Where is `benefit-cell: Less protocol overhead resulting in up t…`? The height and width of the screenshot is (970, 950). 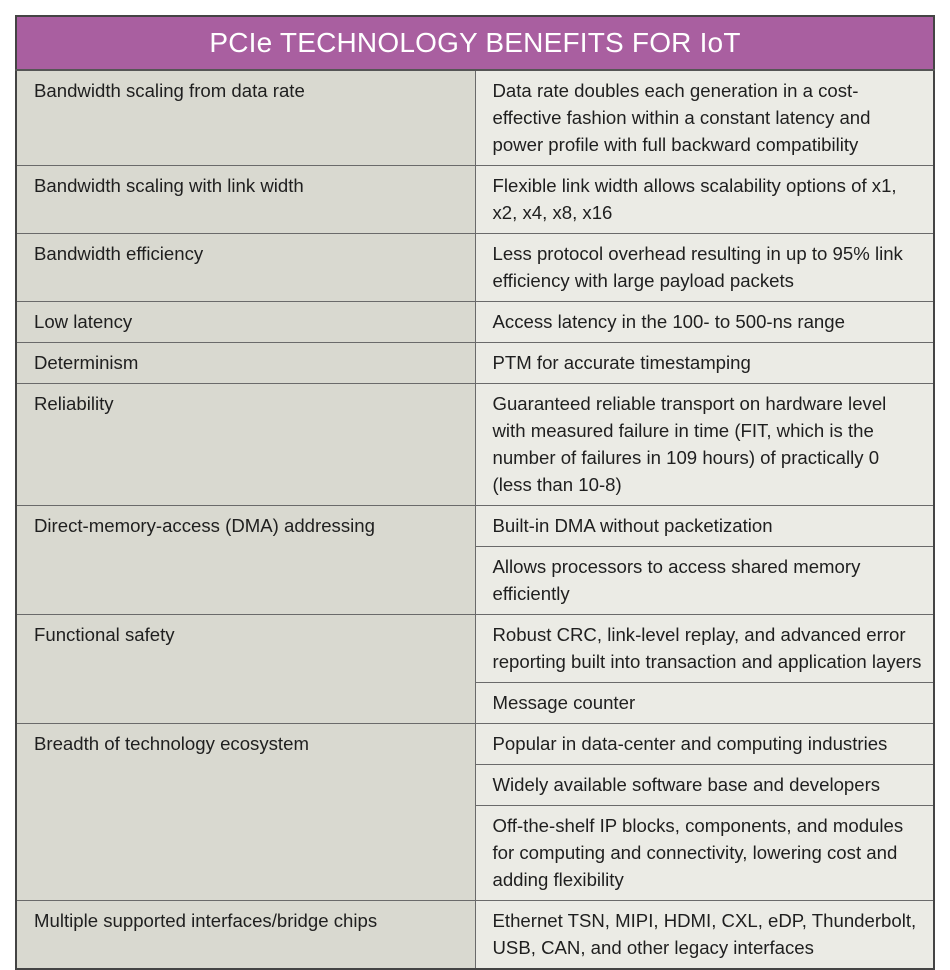 benefit-cell: Less protocol overhead resulting in up t… is located at coordinates (704, 267).